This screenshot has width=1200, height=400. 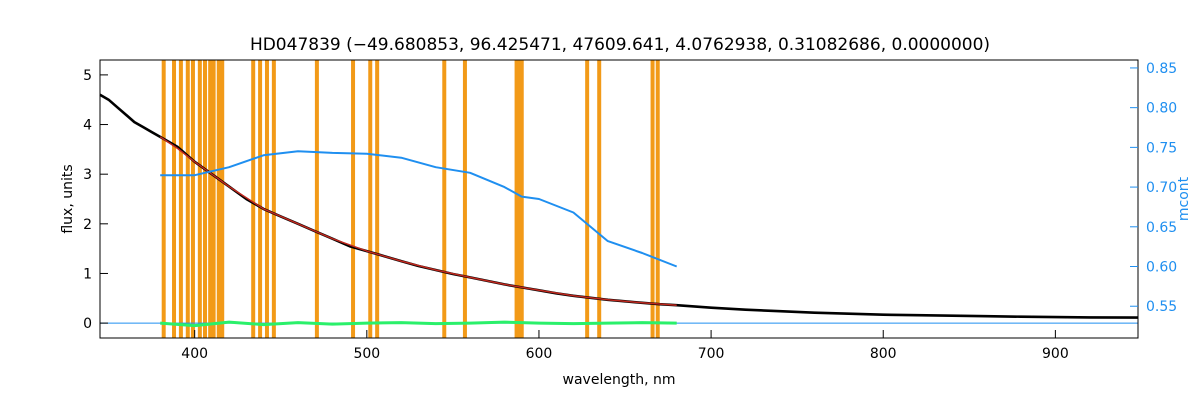 I want to click on y-right-tick-label-0: 0.55, so click(x=1161, y=307).